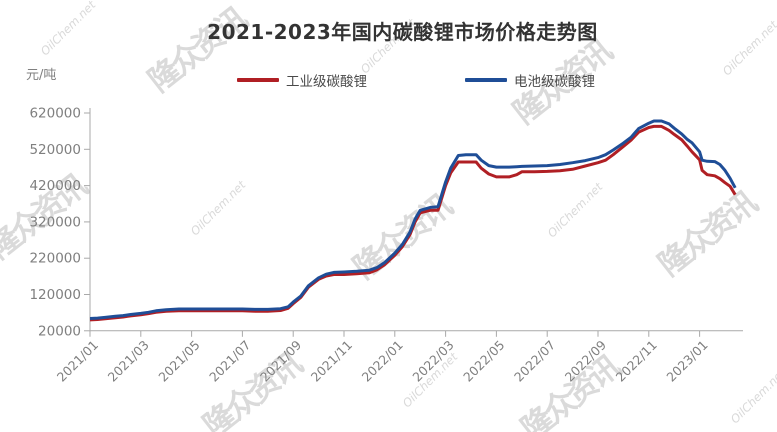  Describe the element at coordinates (55, 259) in the screenshot. I see `y-tick-label: 220000` at that location.